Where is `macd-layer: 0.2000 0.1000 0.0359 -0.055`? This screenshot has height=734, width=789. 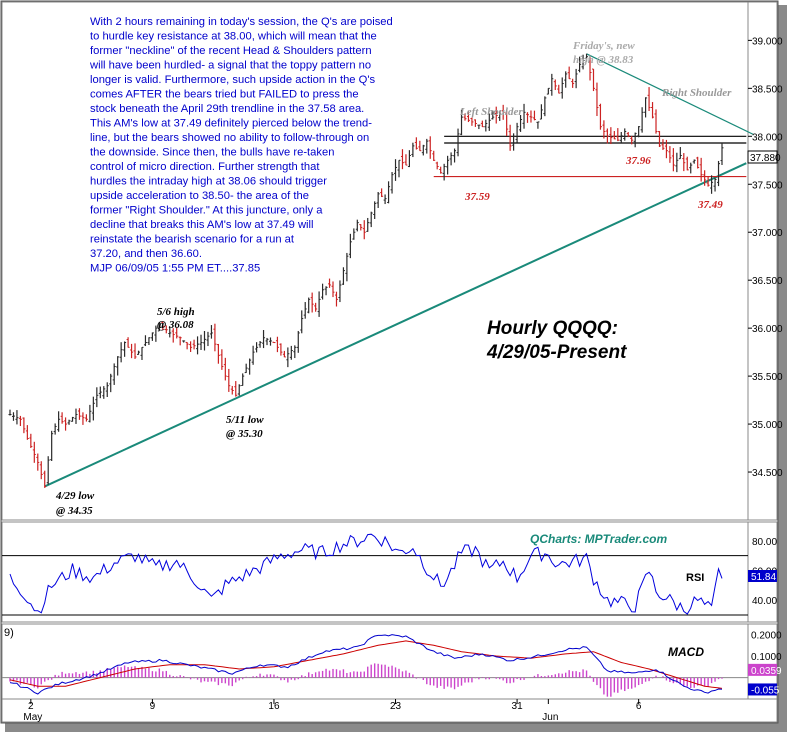 macd-layer: 0.2000 0.1000 0.0359 -0.055 is located at coordinates (392, 663).